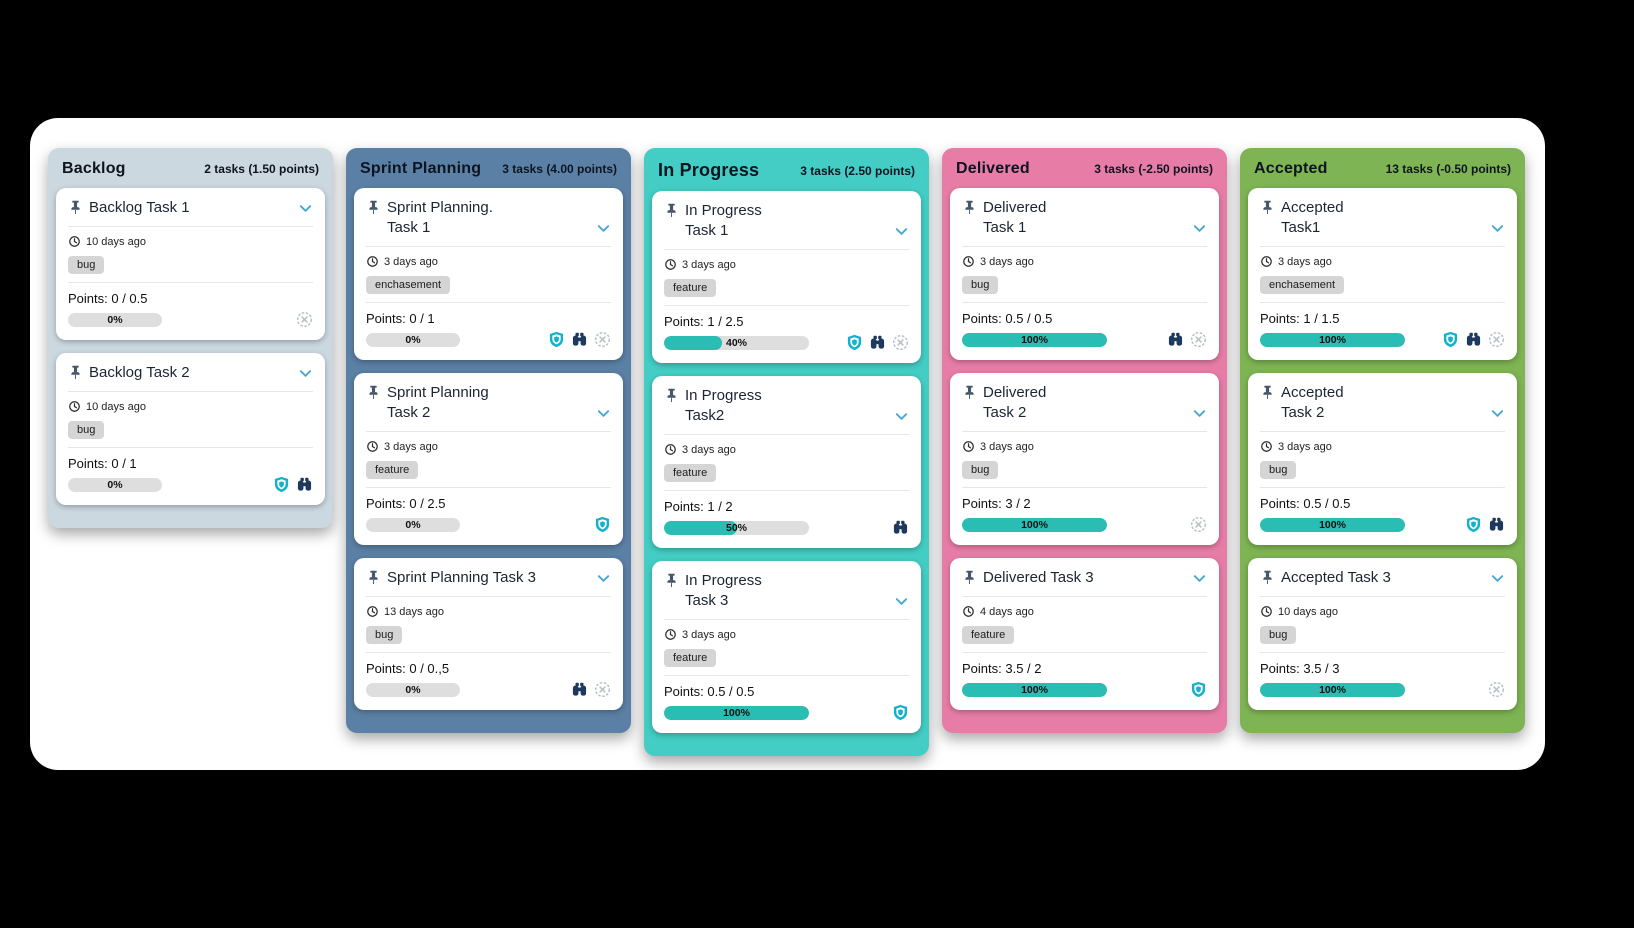 The width and height of the screenshot is (1634, 928). Describe the element at coordinates (1007, 611) in the screenshot. I see `age-text: 4 days ago` at that location.